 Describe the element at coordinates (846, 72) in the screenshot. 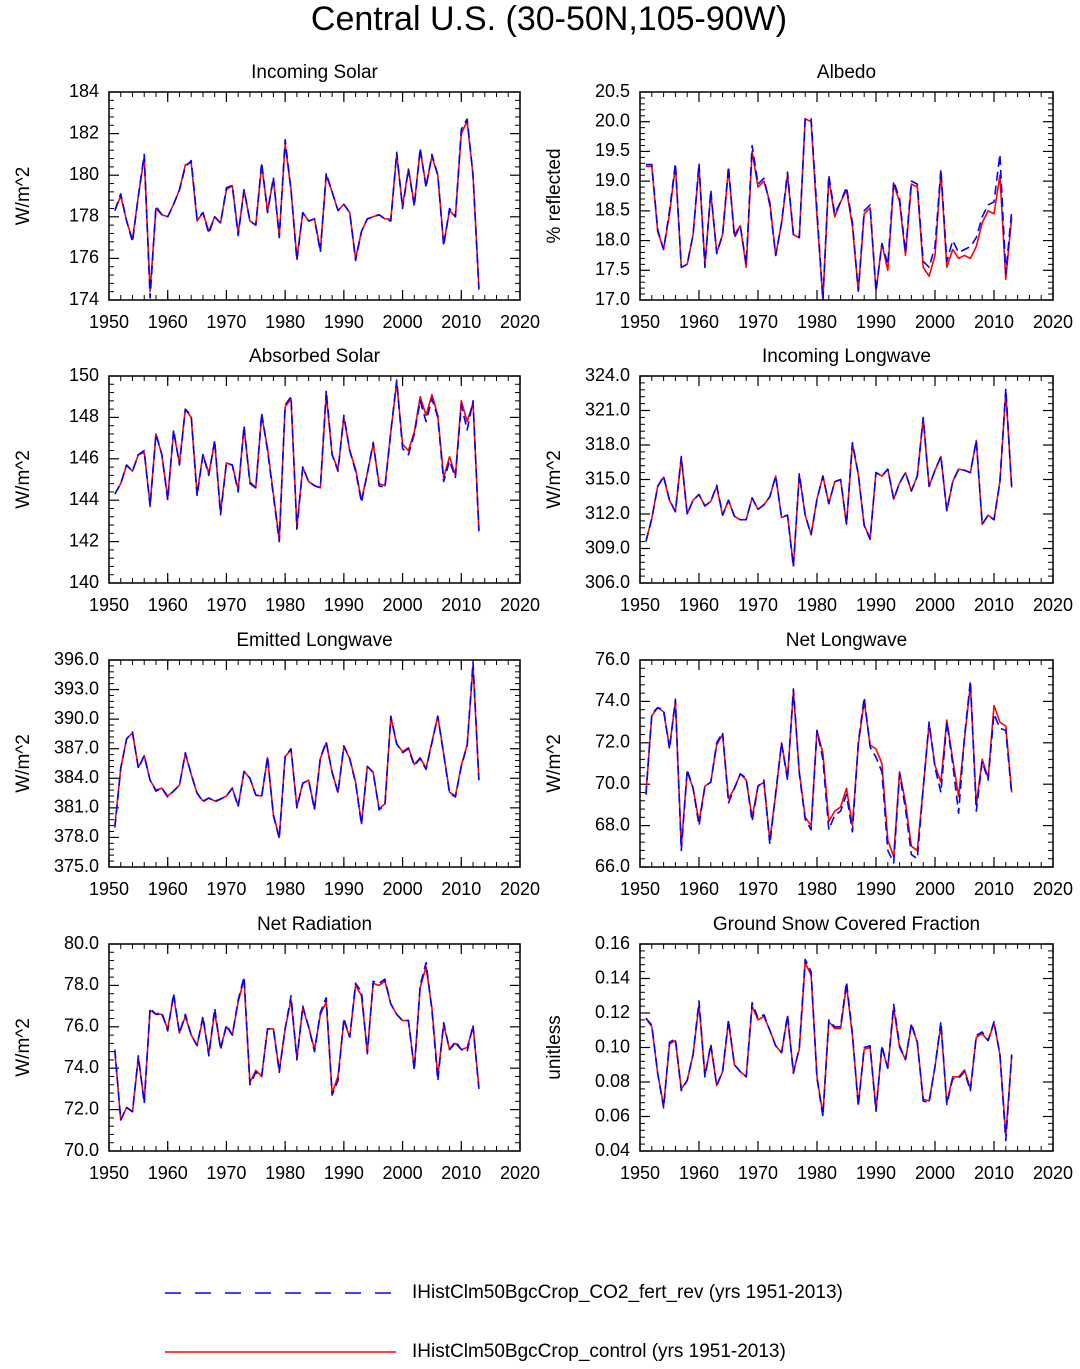

I see `panel-title: Albedo` at that location.